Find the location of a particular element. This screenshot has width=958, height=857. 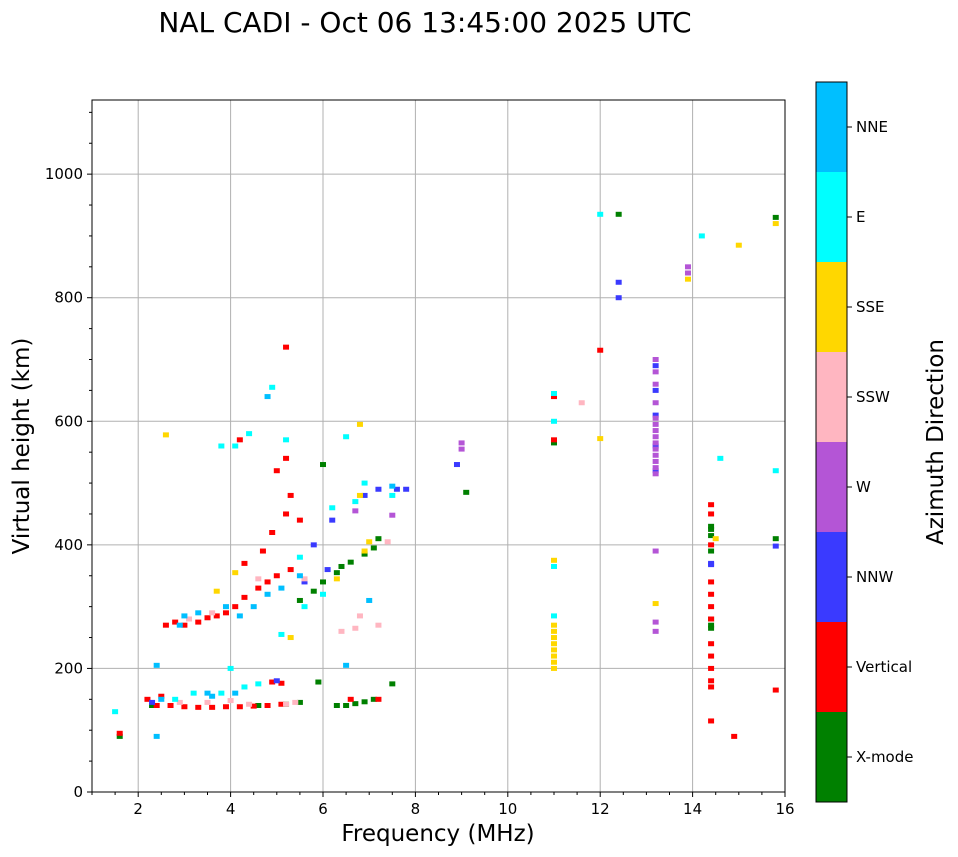

colorbar-frame is located at coordinates (831, 442).